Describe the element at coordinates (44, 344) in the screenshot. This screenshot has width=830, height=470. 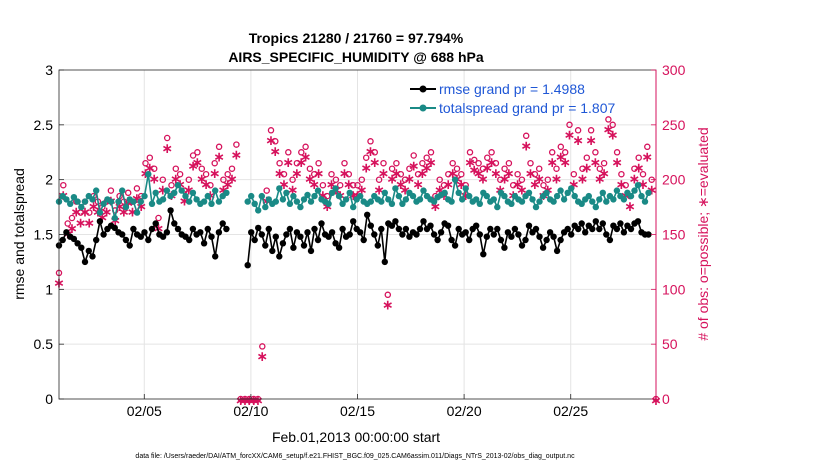
I see `y-tick-label-left: 0.5` at that location.